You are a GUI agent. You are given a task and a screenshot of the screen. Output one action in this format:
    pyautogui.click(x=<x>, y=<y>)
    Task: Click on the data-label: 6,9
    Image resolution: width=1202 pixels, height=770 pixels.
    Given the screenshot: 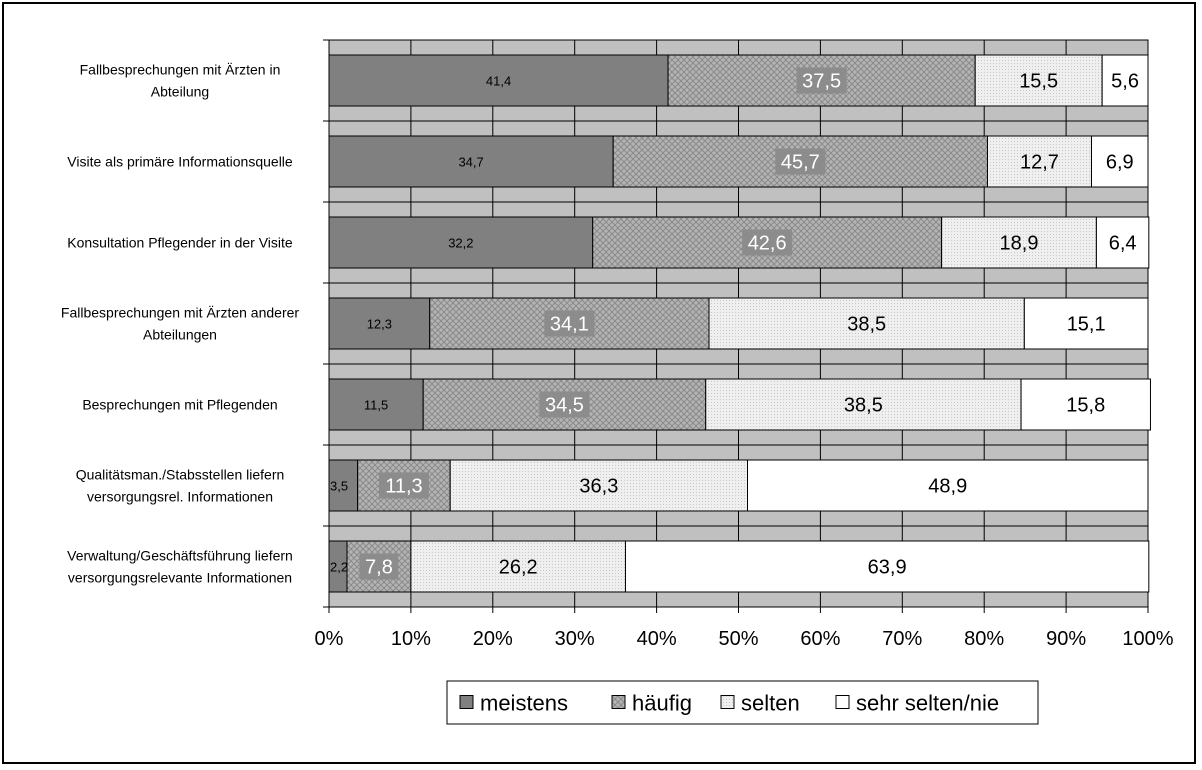 What is the action you would take?
    pyautogui.click(x=1120, y=163)
    